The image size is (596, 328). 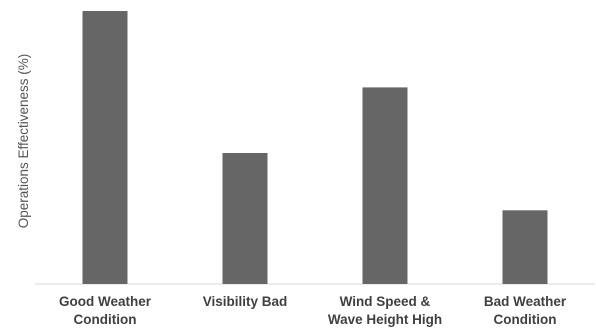 I want to click on x-tick-label: Wave Height High, so click(x=385, y=319).